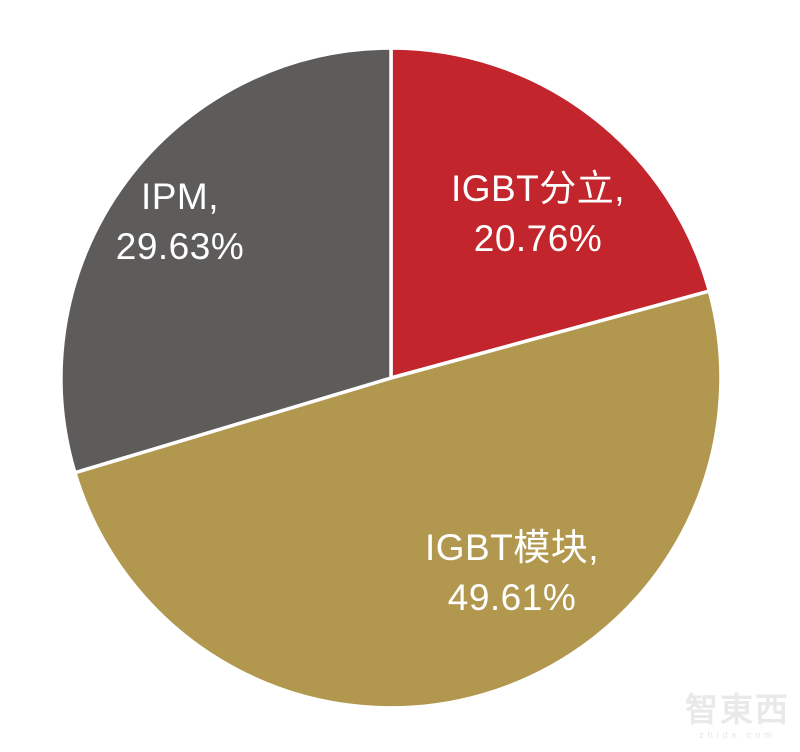 This screenshot has height=752, width=800. What do you see at coordinates (737, 735) in the screenshot?
I see `watermark-domain-text: zhidx.com` at bounding box center [737, 735].